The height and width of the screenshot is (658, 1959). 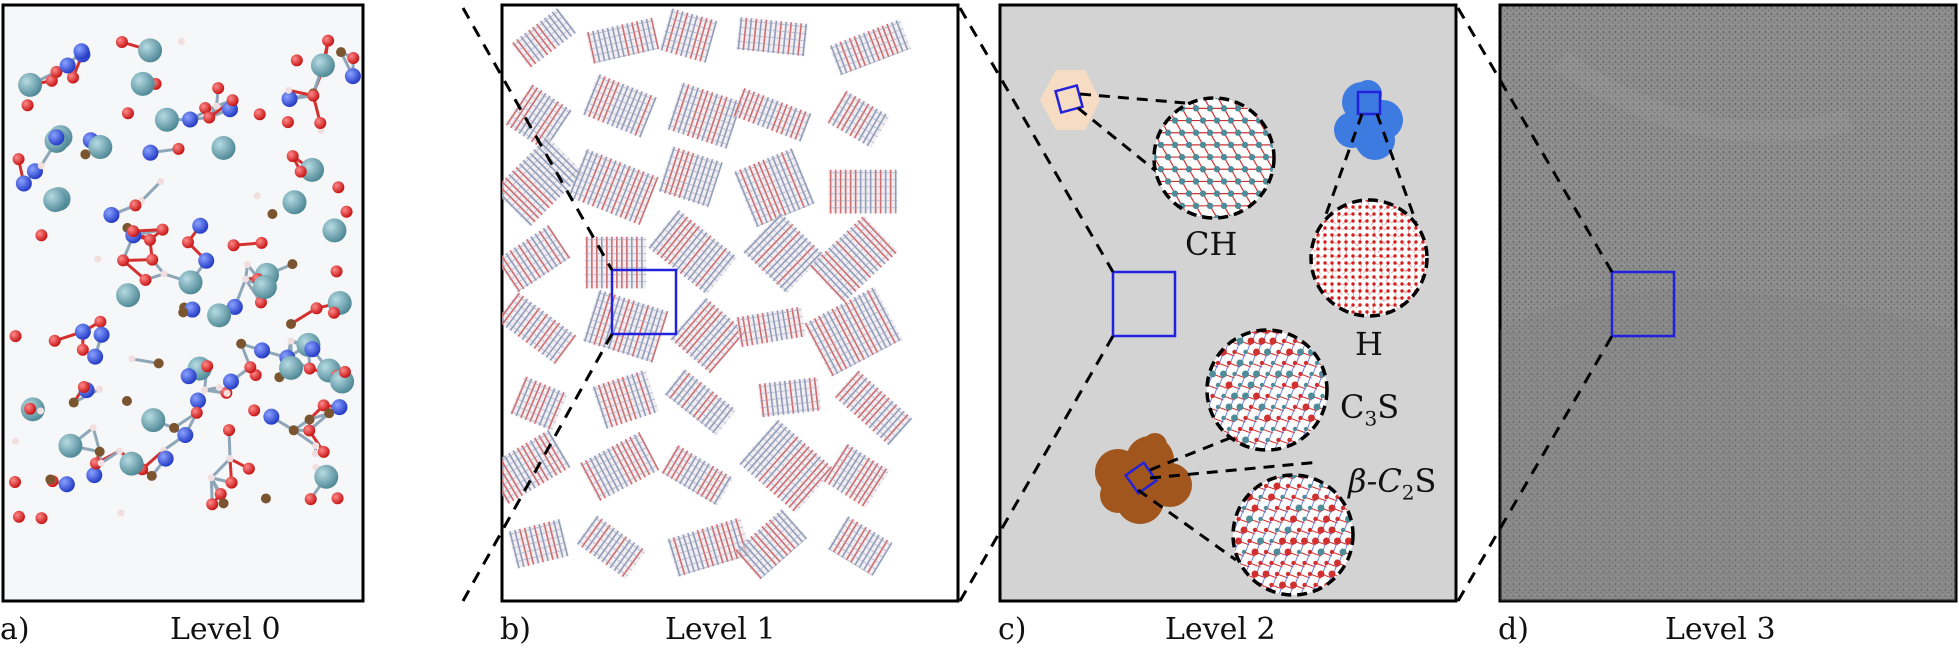 What do you see at coordinates (1247, 327) in the screenshot?
I see `magnify-lines` at bounding box center [1247, 327].